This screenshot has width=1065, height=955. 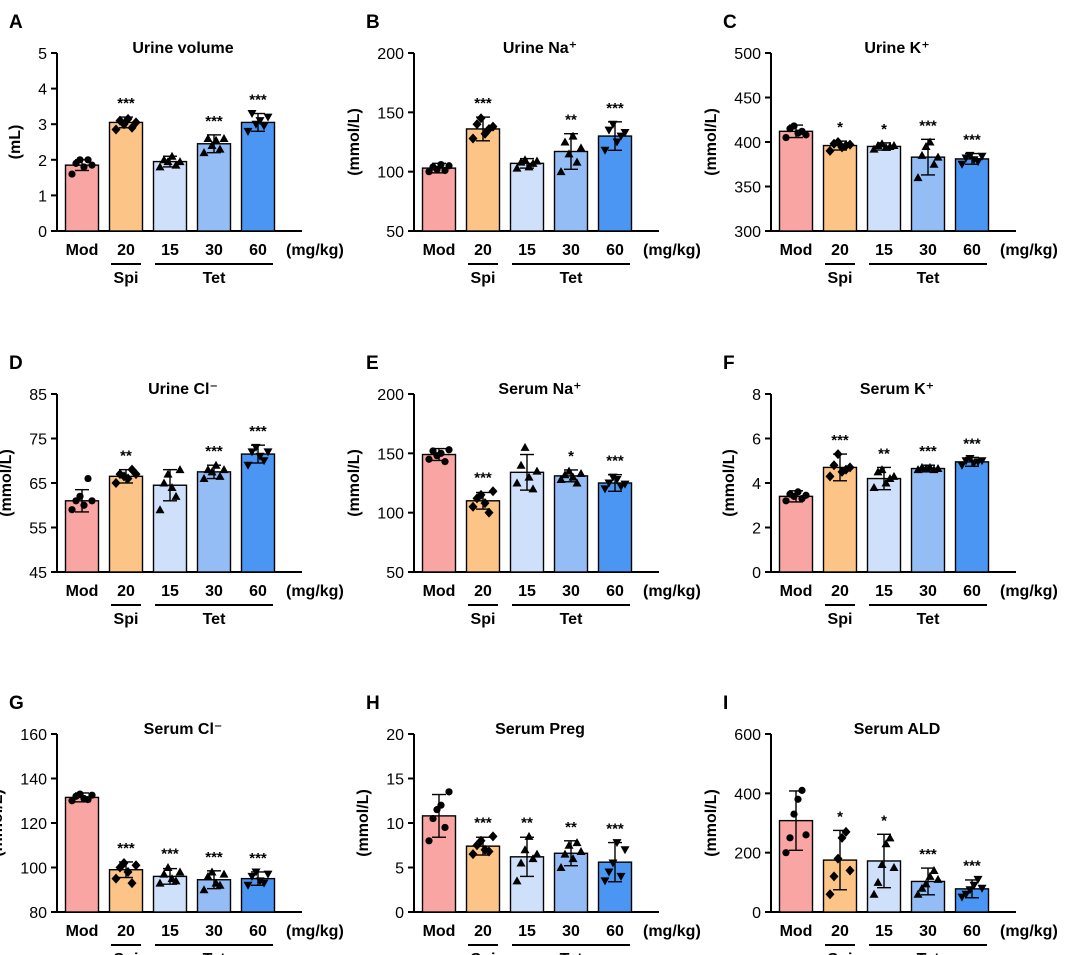 I want to click on x-category-label: Mod, so click(x=439, y=250).